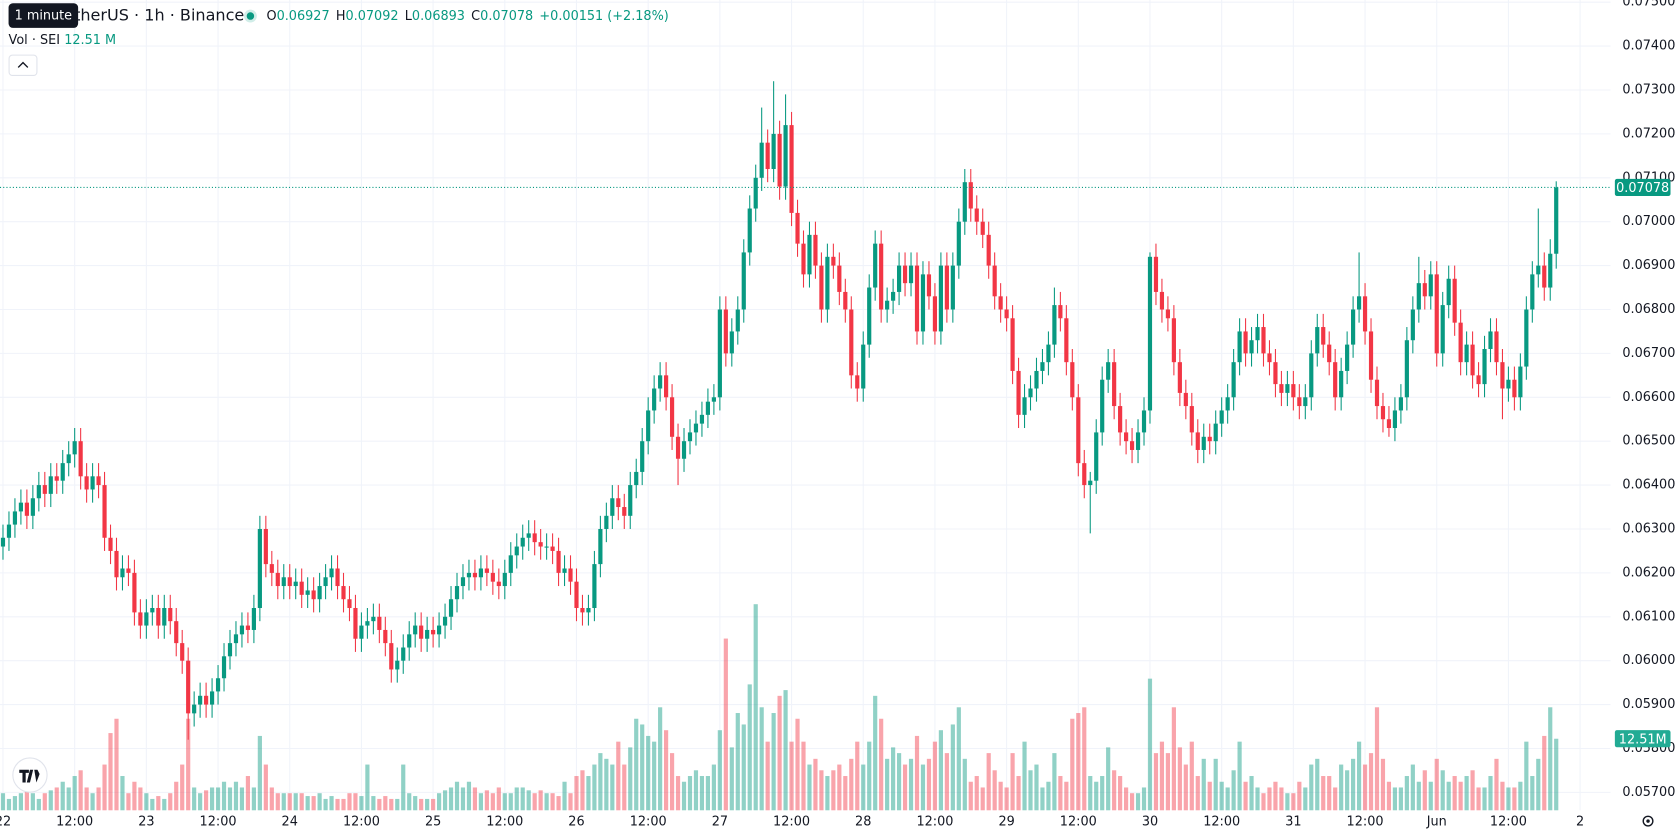 The image size is (1678, 835). I want to click on y-tick-label: 0.07000, so click(1648, 221).